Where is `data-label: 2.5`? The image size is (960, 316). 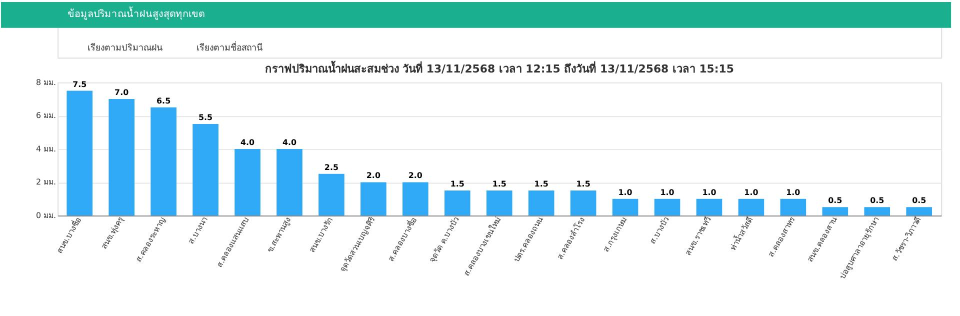
data-label: 2.5 is located at coordinates (331, 167).